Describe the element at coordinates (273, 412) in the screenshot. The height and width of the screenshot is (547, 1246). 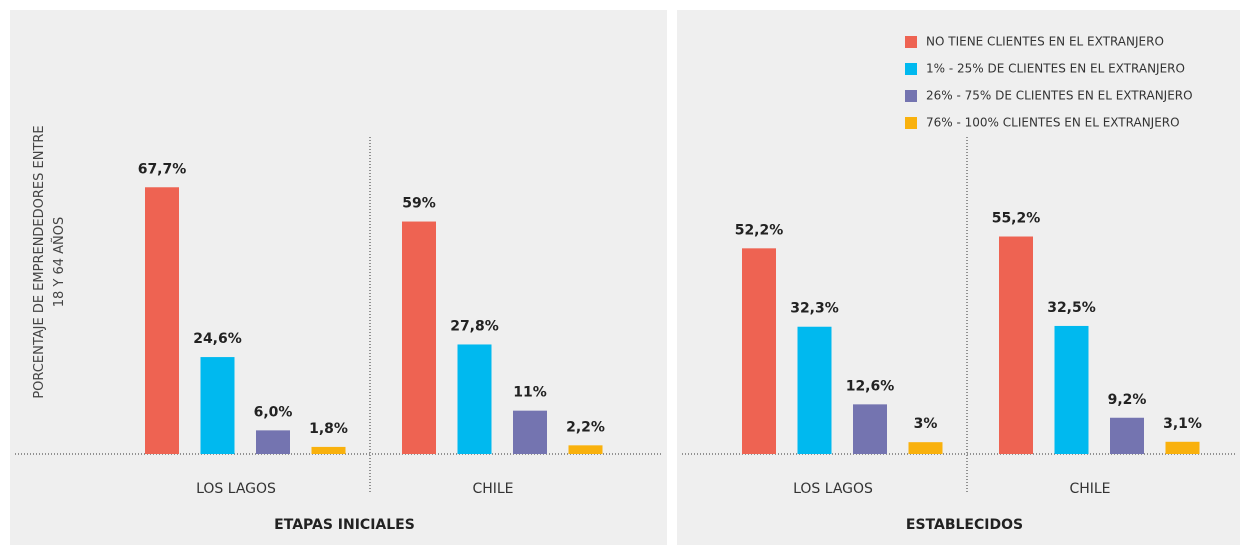
I see `value-label: 6,0%` at that location.